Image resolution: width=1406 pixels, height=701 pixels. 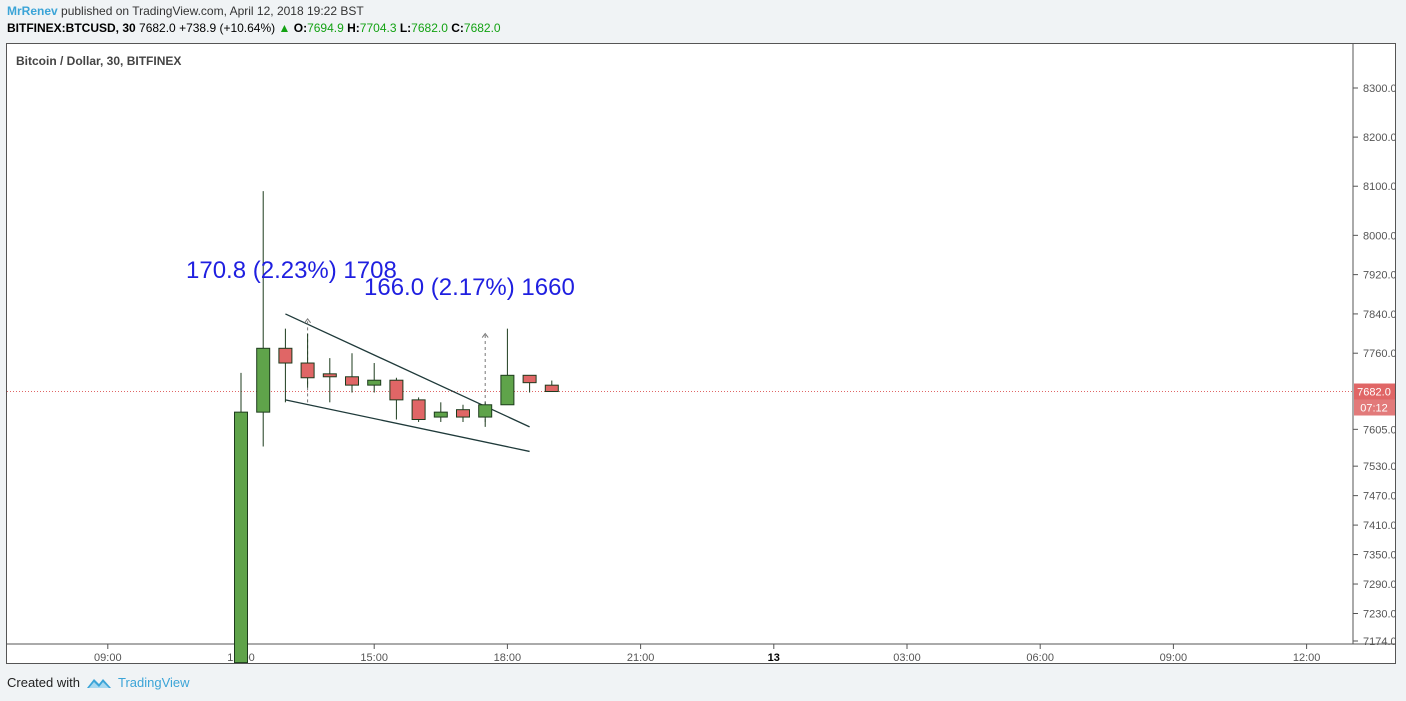 I want to click on measure-label: 170.8 (2.23%) 1708, so click(x=291, y=270).